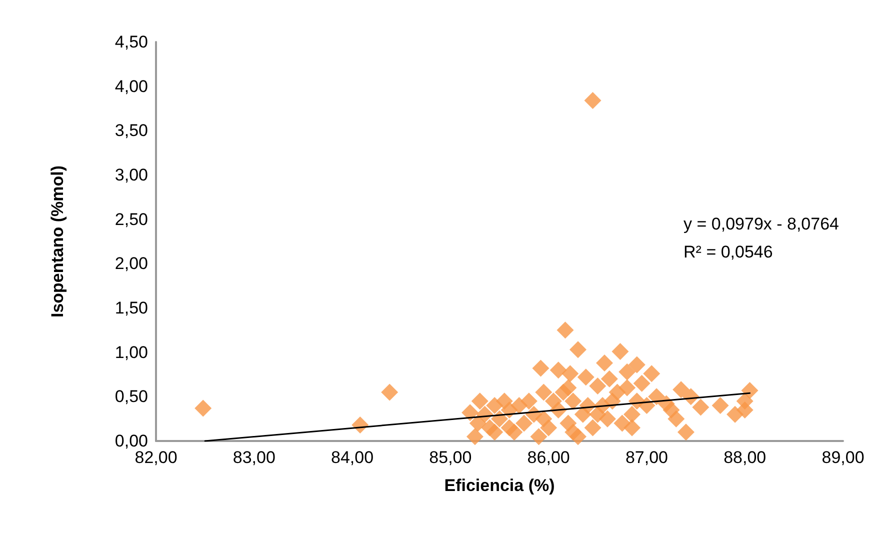  What do you see at coordinates (843, 457) in the screenshot?
I see `x-tick-label: 89,00` at bounding box center [843, 457].